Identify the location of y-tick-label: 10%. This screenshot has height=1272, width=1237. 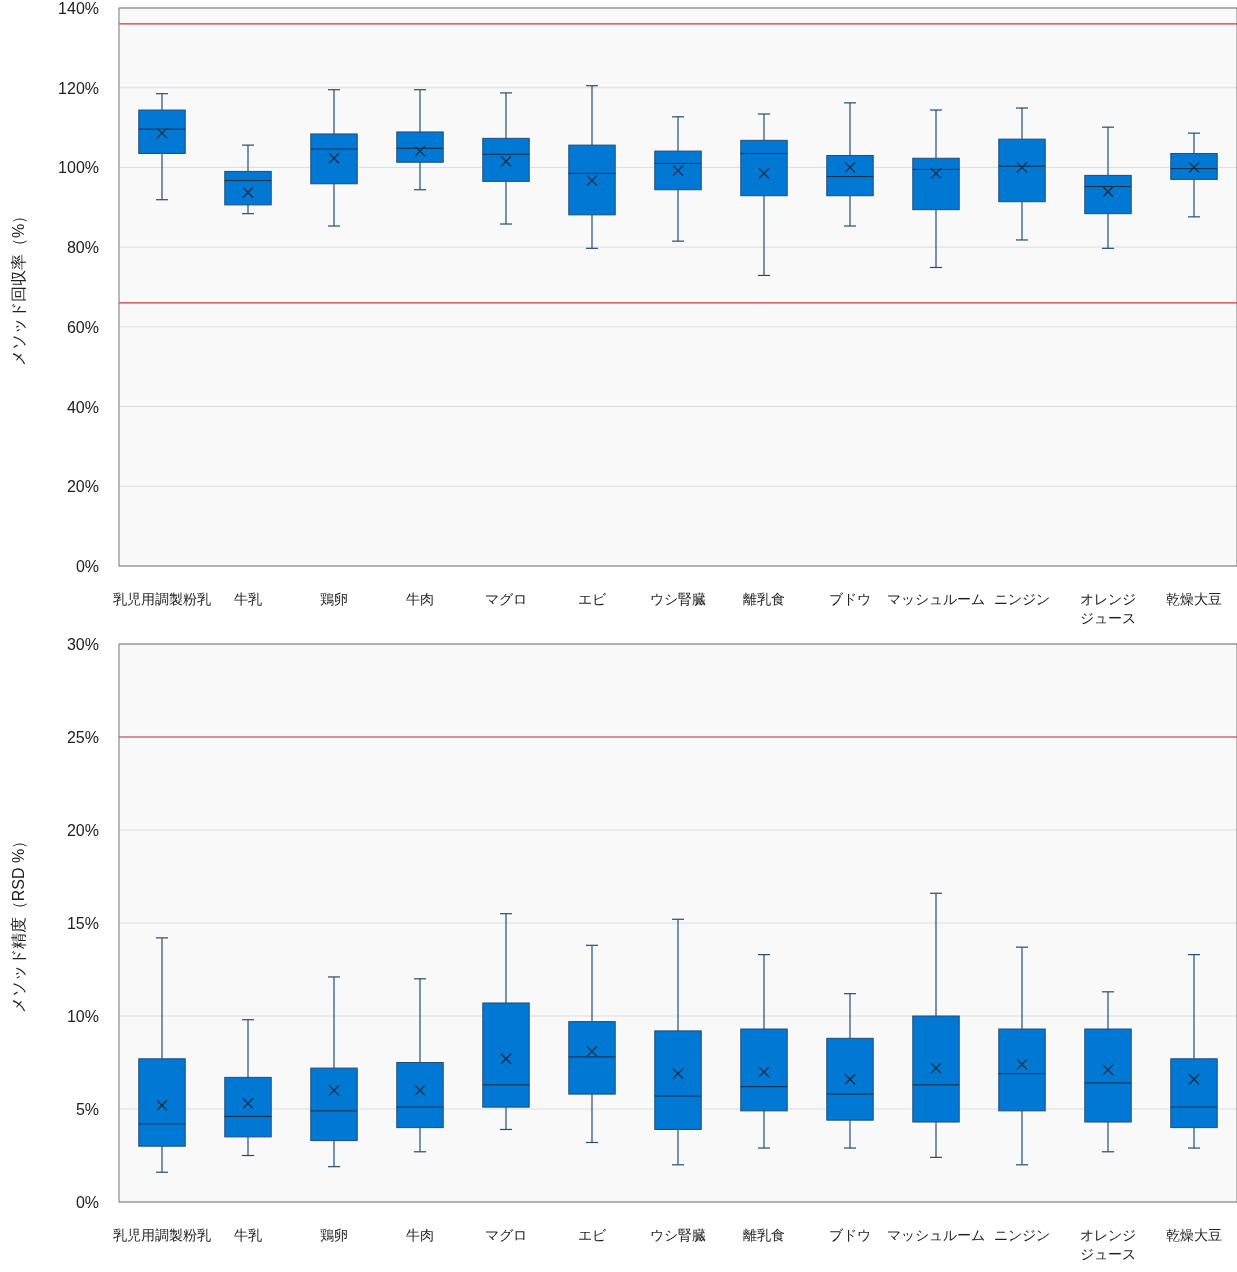
(82, 1016).